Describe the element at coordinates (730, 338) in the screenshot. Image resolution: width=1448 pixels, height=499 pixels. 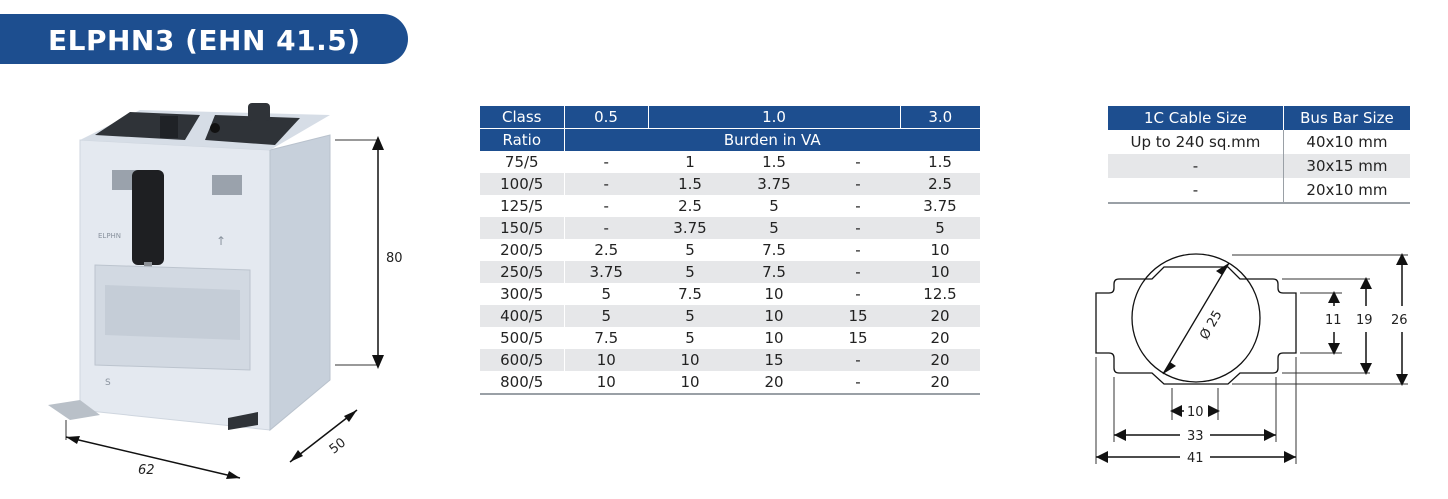
I see `table-row: 500/5 7.5 5 10 15 20` at that location.